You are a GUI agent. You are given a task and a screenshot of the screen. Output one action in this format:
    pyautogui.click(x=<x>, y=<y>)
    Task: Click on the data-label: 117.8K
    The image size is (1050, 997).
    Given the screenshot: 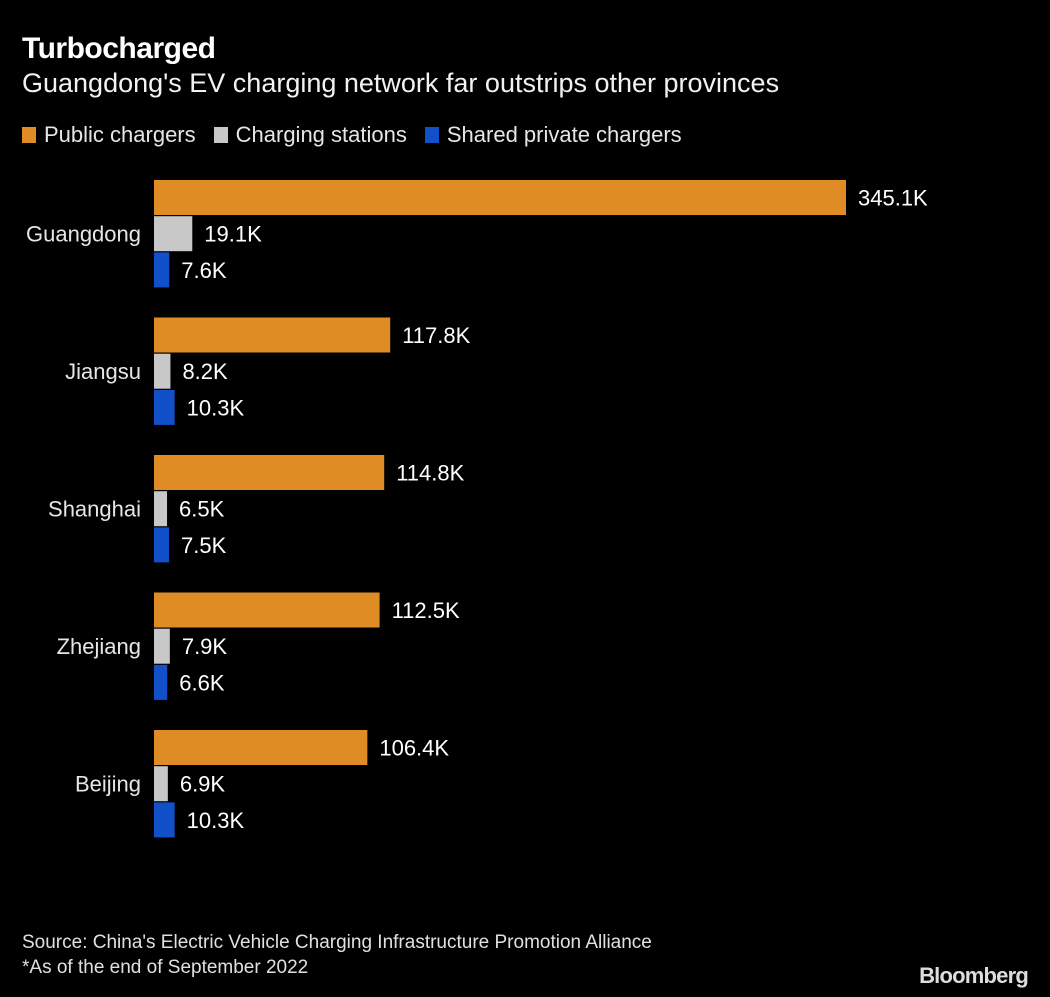 What is the action you would take?
    pyautogui.click(x=436, y=335)
    